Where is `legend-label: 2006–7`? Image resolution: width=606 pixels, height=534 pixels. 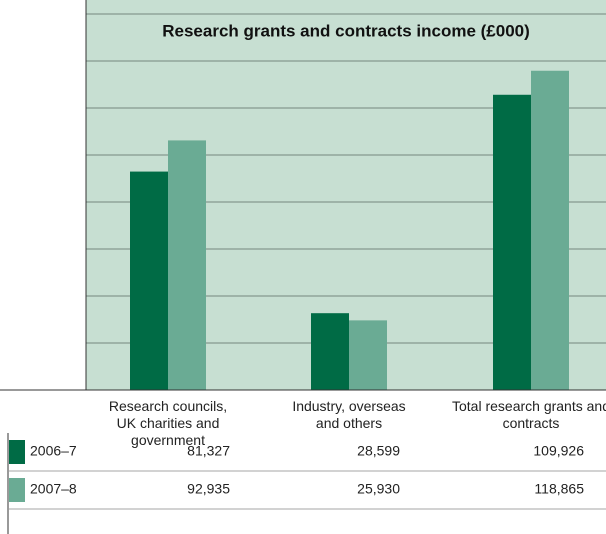
legend-label: 2006–7 is located at coordinates (53, 451).